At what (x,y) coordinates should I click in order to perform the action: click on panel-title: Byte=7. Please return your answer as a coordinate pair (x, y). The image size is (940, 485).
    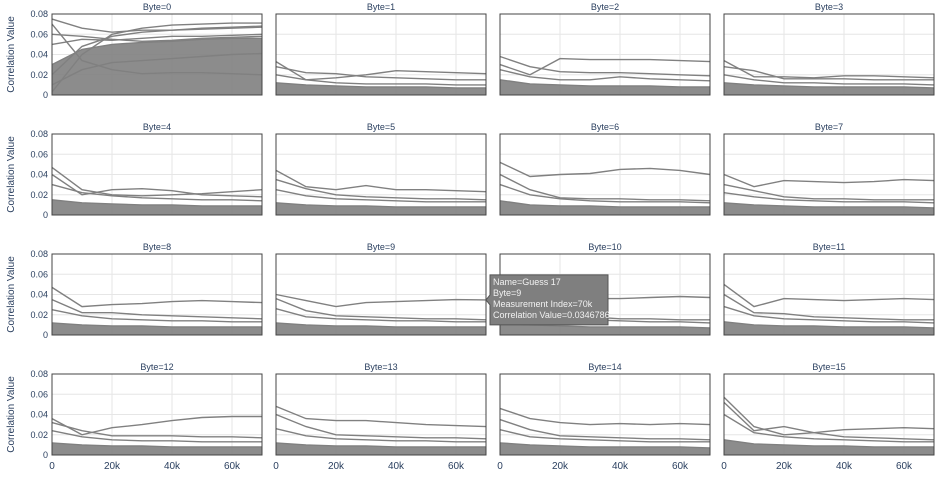
    Looking at the image, I should click on (829, 127).